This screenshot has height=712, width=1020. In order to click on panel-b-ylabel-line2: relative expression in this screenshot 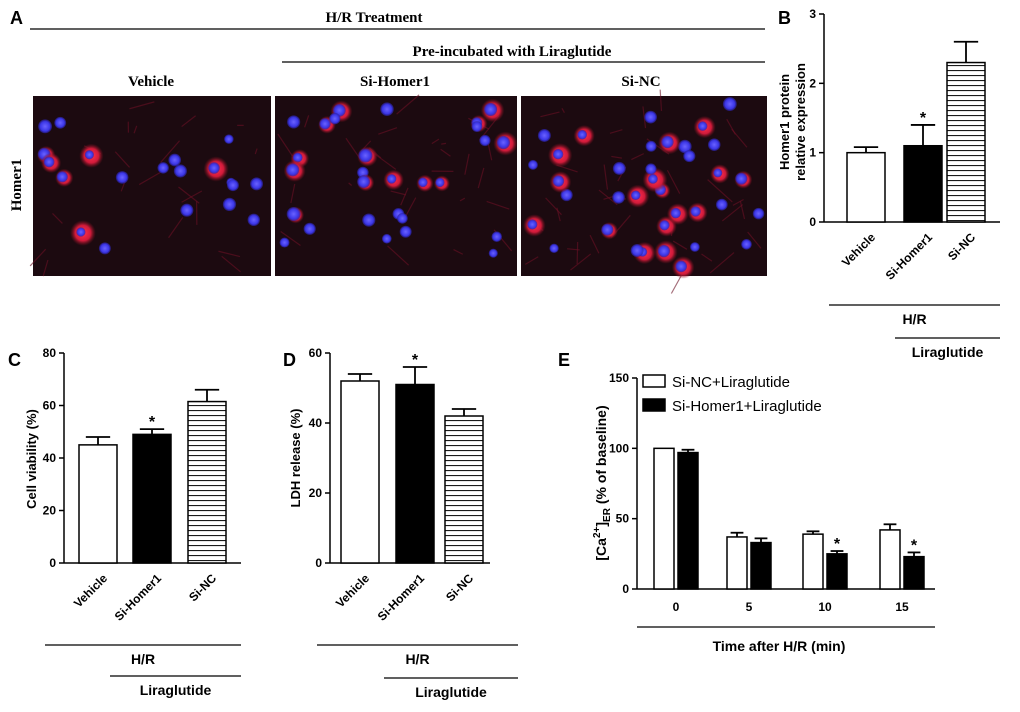, I will do `click(800, 122)`.